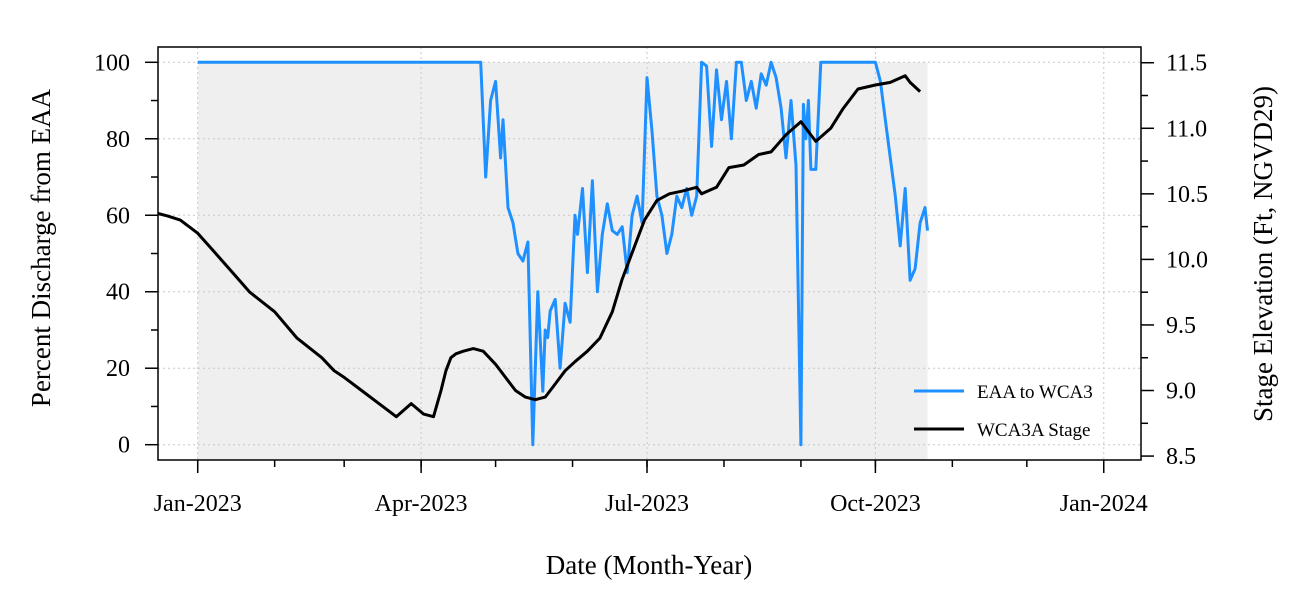 The image size is (1300, 600). I want to click on right-y-tick-label: 8.5, so click(1181, 457).